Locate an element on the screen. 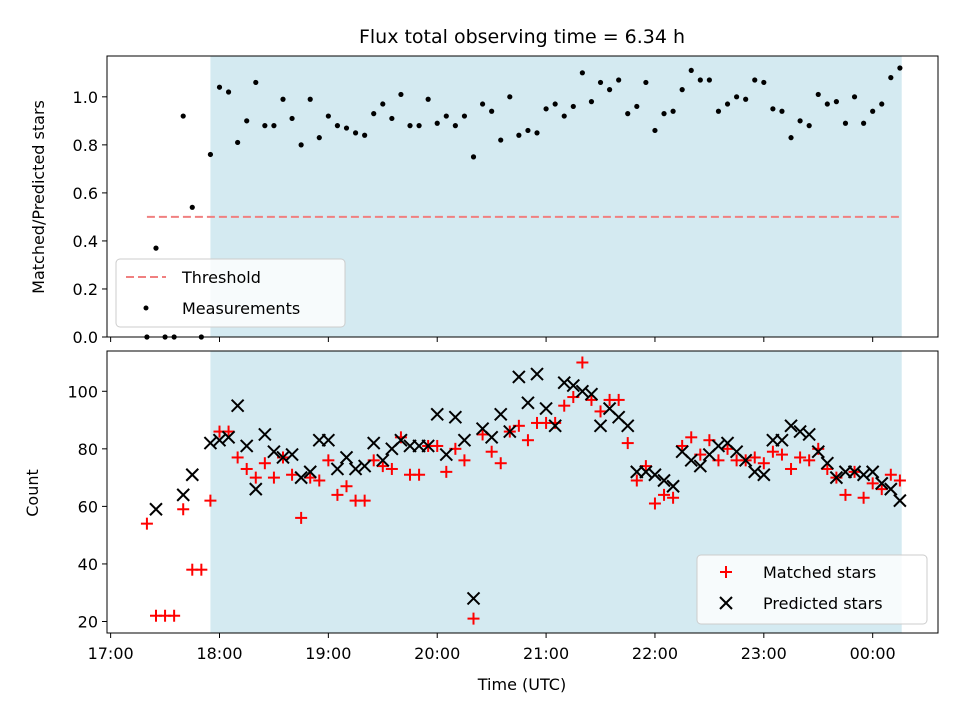 Image resolution: width=960 pixels, height=720 pixels. bottom-y-ticks: 20 40 60 80 100 is located at coordinates (87, 506).